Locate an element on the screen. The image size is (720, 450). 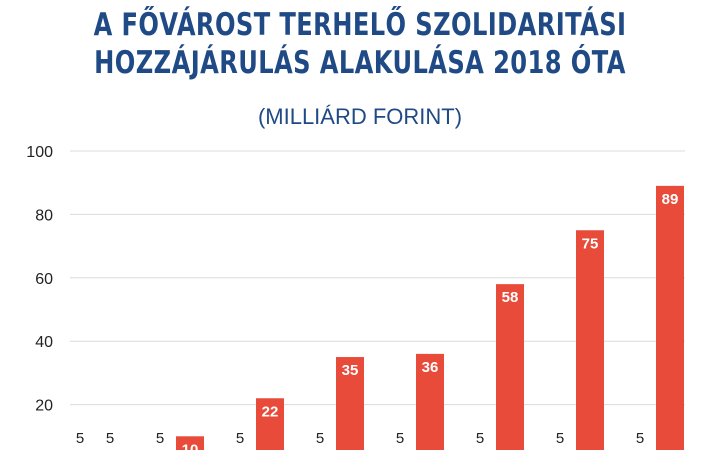
data-label: 35 is located at coordinates (350, 370).